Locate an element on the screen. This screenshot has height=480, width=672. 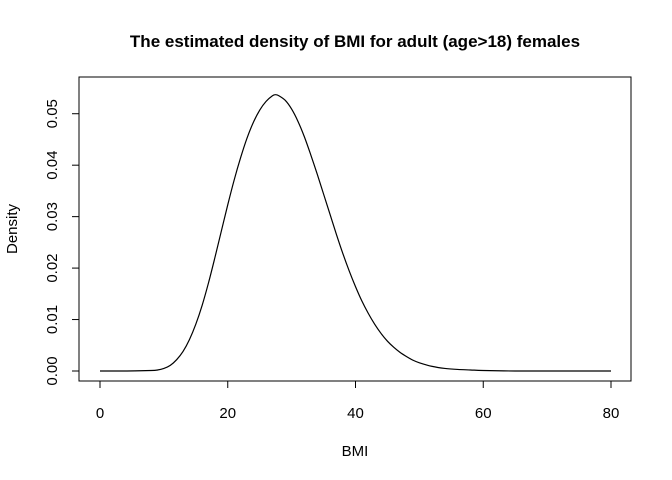
x-axis: 0 20 40 60 80 is located at coordinates (358, 401).